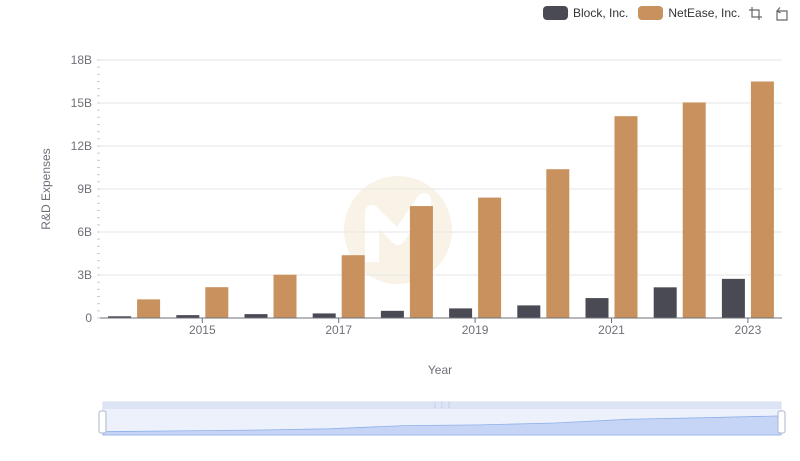 This screenshot has height=461, width=800. I want to click on slider-drag-bar, so click(442, 405).